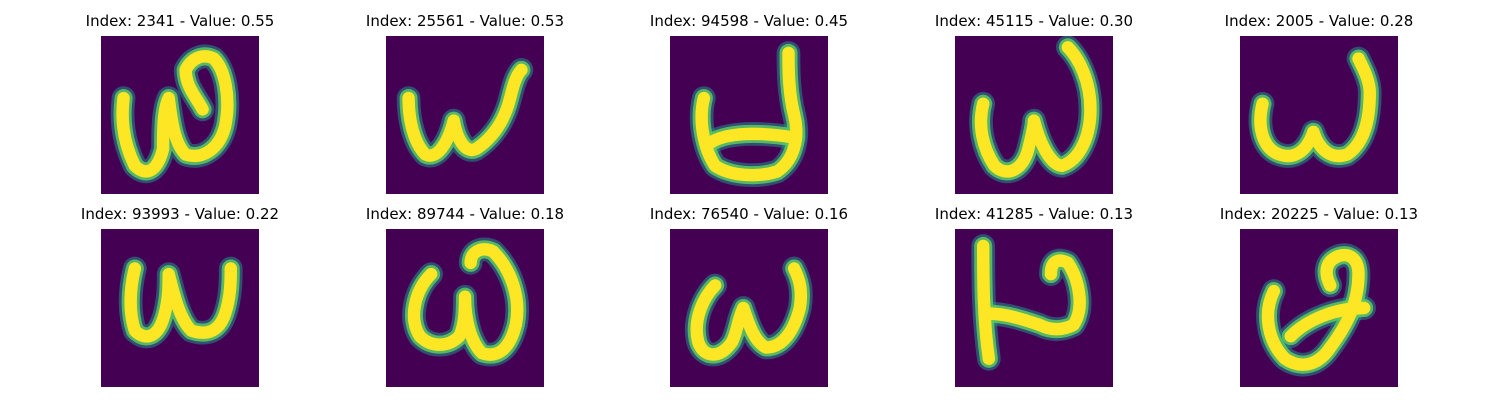 The height and width of the screenshot is (400, 1500). I want to click on panel-title: Index: 89744 - Value: 0.18, so click(465, 214).